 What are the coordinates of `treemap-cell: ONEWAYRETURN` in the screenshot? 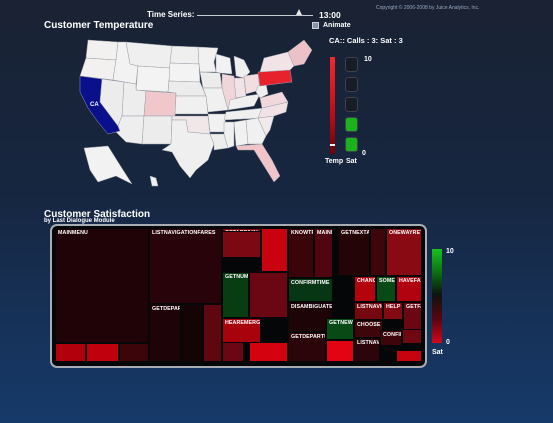 It's located at (404, 252).